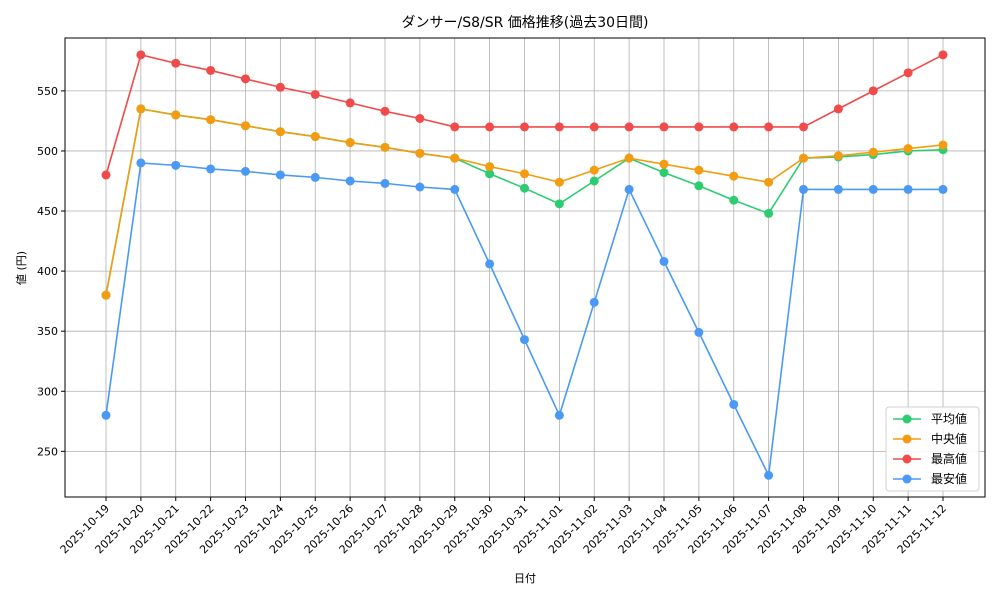 The image size is (1000, 604). I want to click on legend-item: 平均値, so click(930, 418).